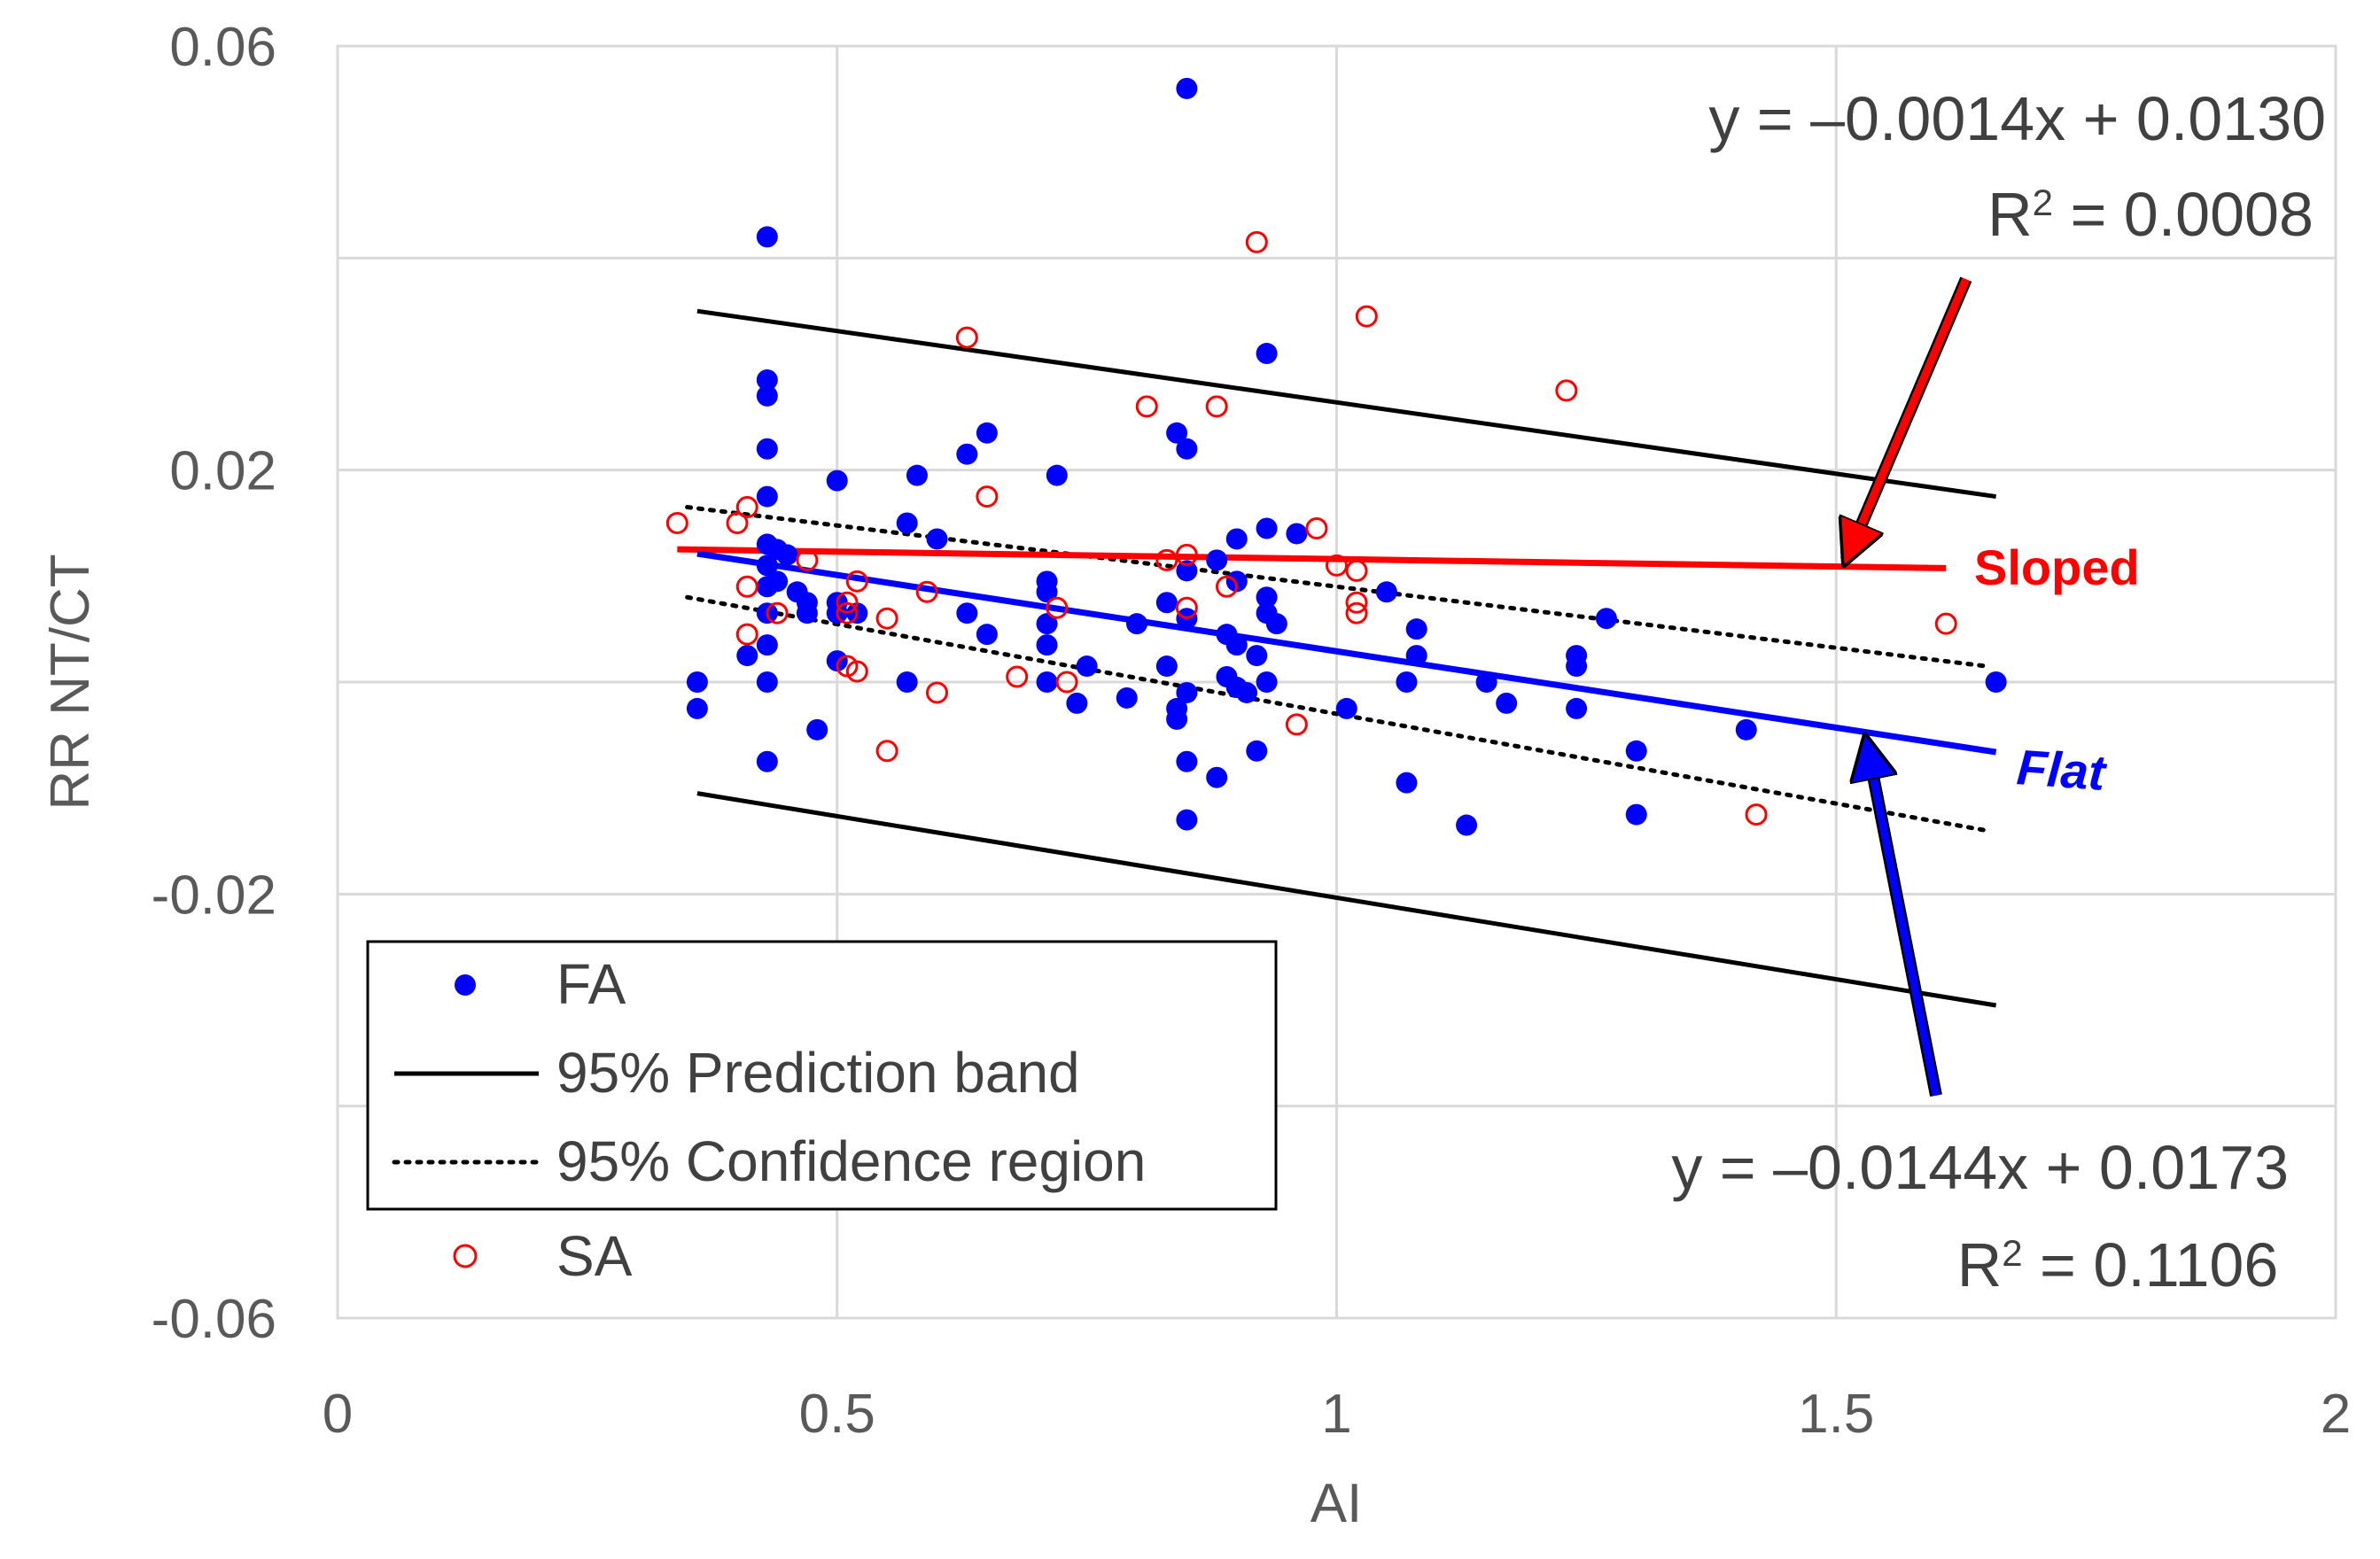 Image resolution: width=2380 pixels, height=1559 pixels. What do you see at coordinates (1336, 1414) in the screenshot?
I see `x-tick-label: 1` at bounding box center [1336, 1414].